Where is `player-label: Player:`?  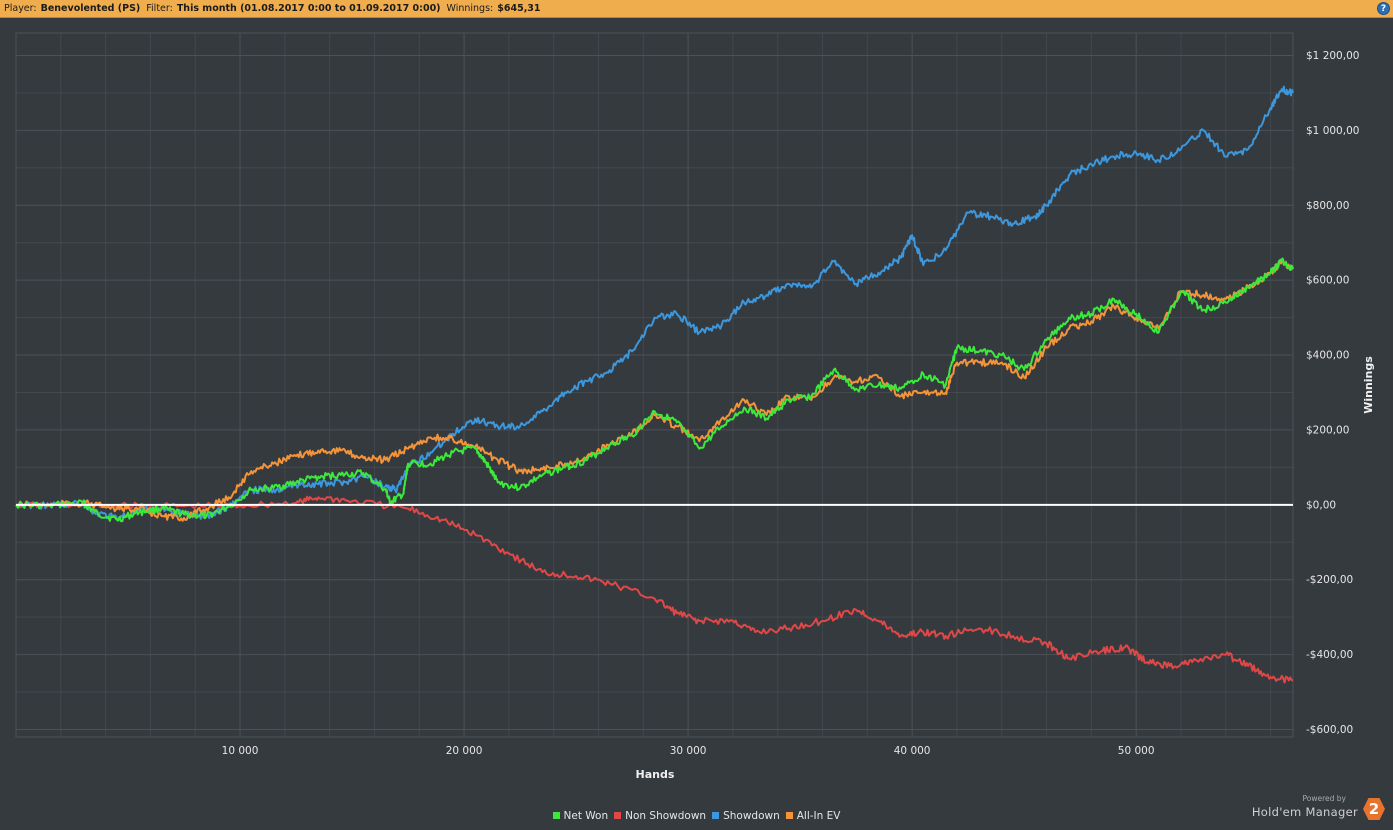 player-label: Player: is located at coordinates (20, 8).